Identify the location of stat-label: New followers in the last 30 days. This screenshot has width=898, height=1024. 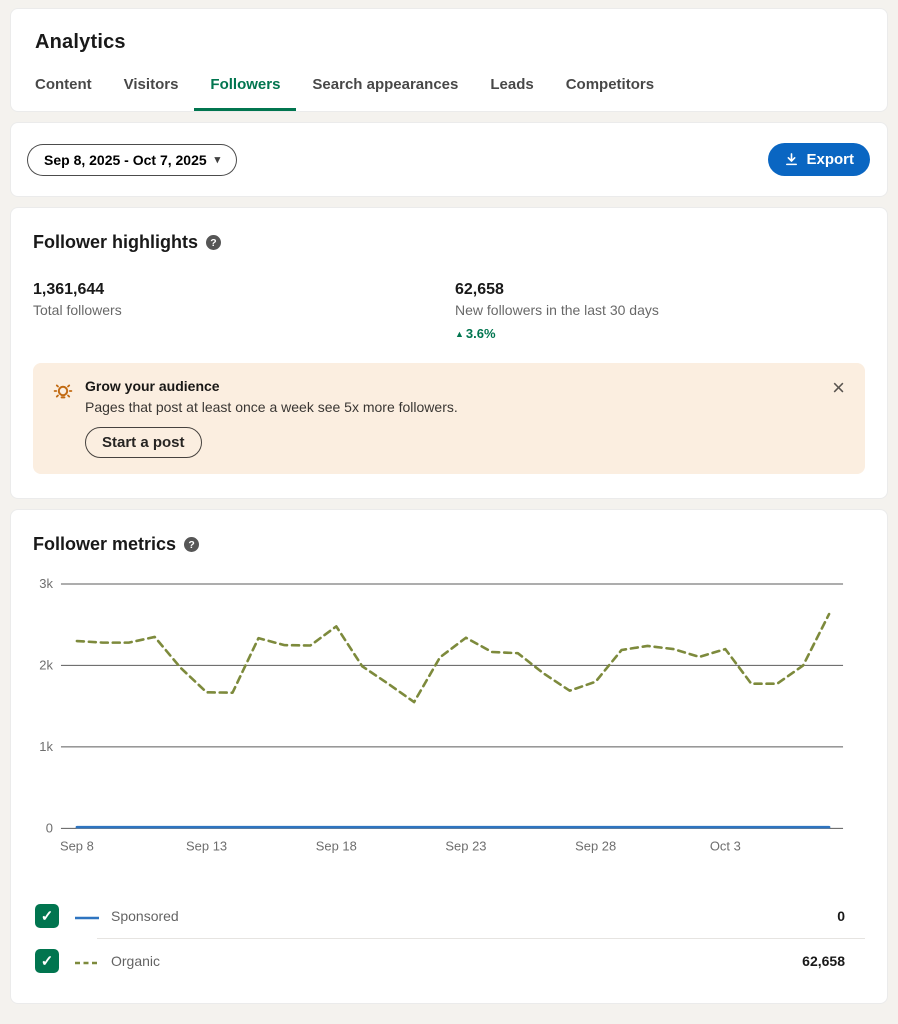
(557, 310).